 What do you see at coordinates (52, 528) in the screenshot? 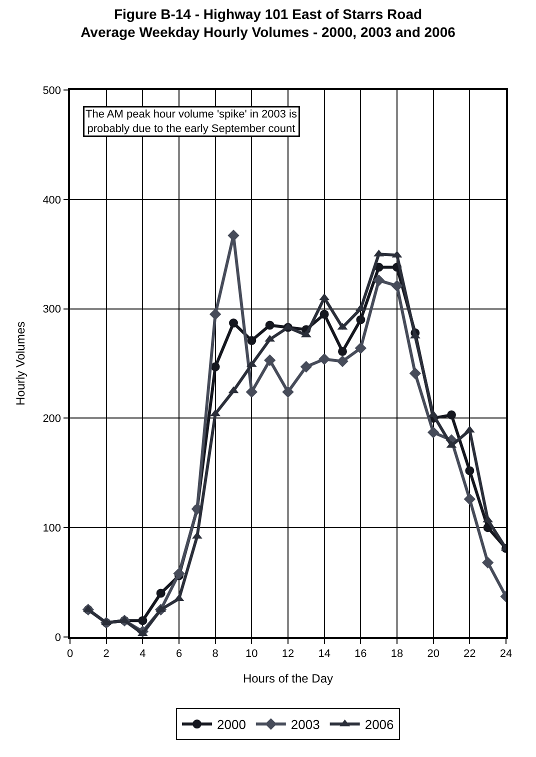
I see `y-tick-label: 100` at bounding box center [52, 528].